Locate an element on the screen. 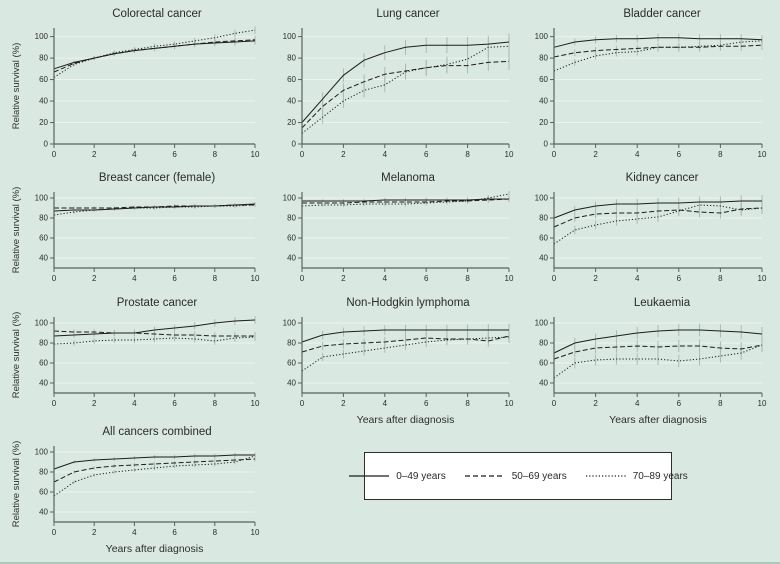  legend-item-70-89: 70–89 years is located at coordinates (636, 476).